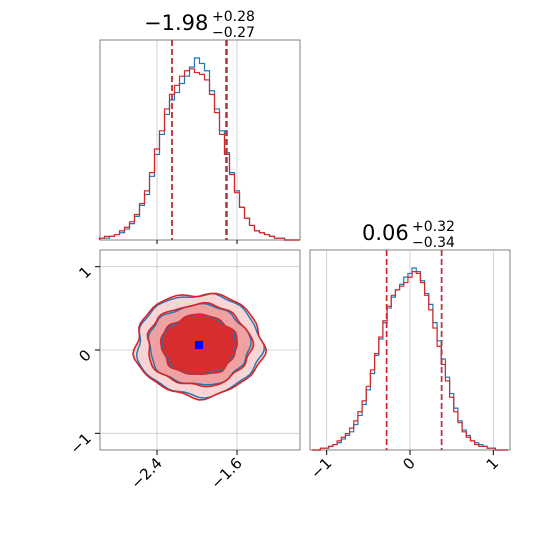  I want to click on title-p1: −1.98 +0.28 −0.27, so click(199, 25).